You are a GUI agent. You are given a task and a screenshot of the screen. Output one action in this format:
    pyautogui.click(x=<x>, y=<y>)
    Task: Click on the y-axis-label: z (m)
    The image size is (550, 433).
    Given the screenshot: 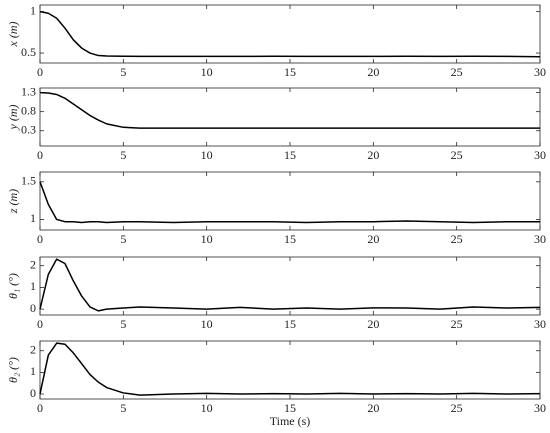 What is the action you would take?
    pyautogui.click(x=13, y=201)
    